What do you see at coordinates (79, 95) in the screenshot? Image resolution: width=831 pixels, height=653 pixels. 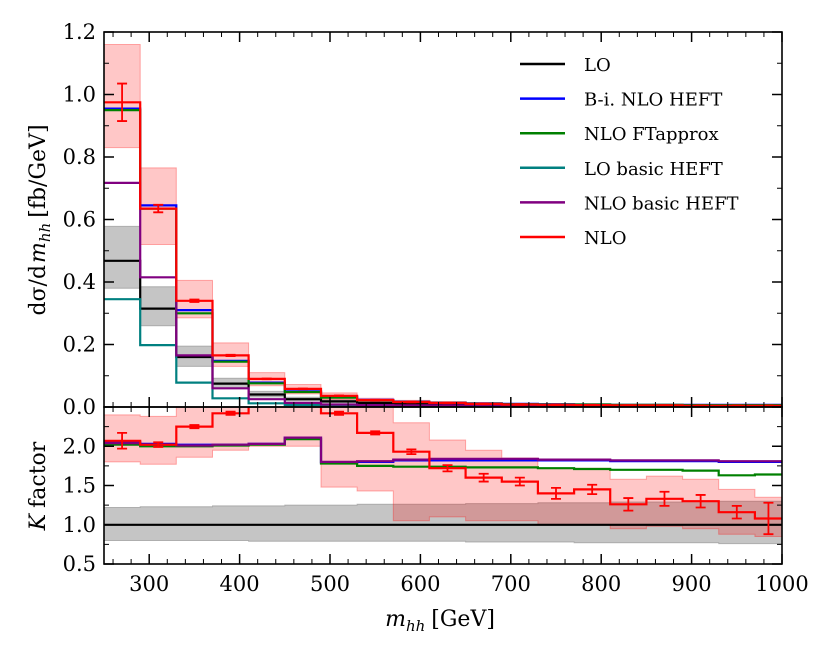 I see `top-ytick-label: 1.0` at bounding box center [79, 95].